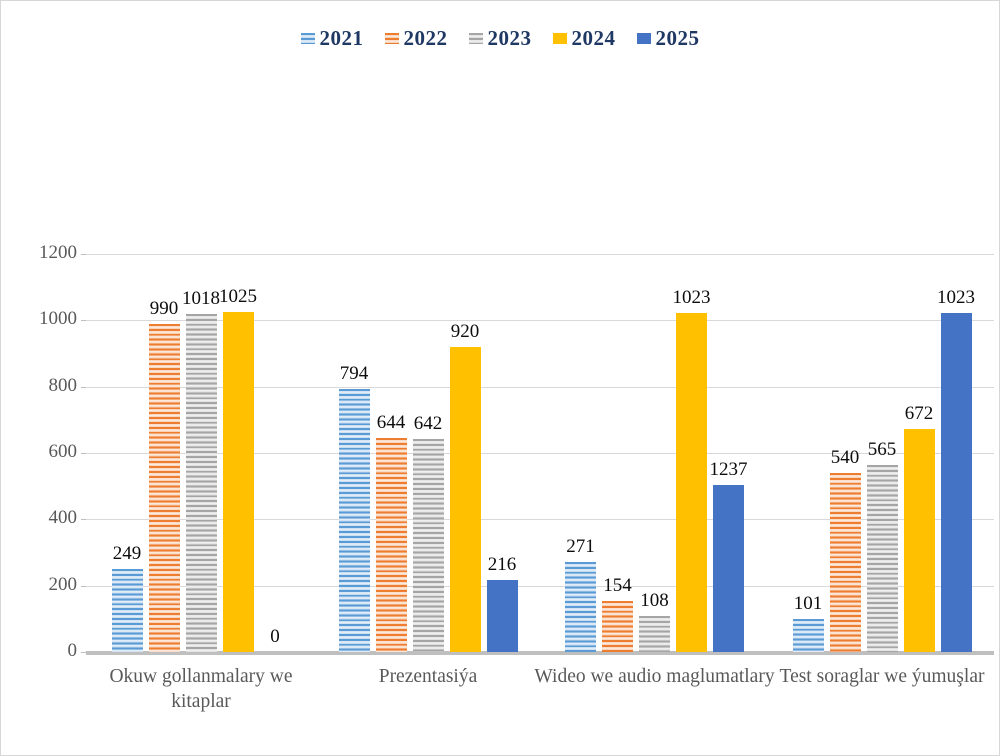 The image size is (1000, 756). What do you see at coordinates (502, 565) in the screenshot?
I see `bar-value-label: 216` at bounding box center [502, 565].